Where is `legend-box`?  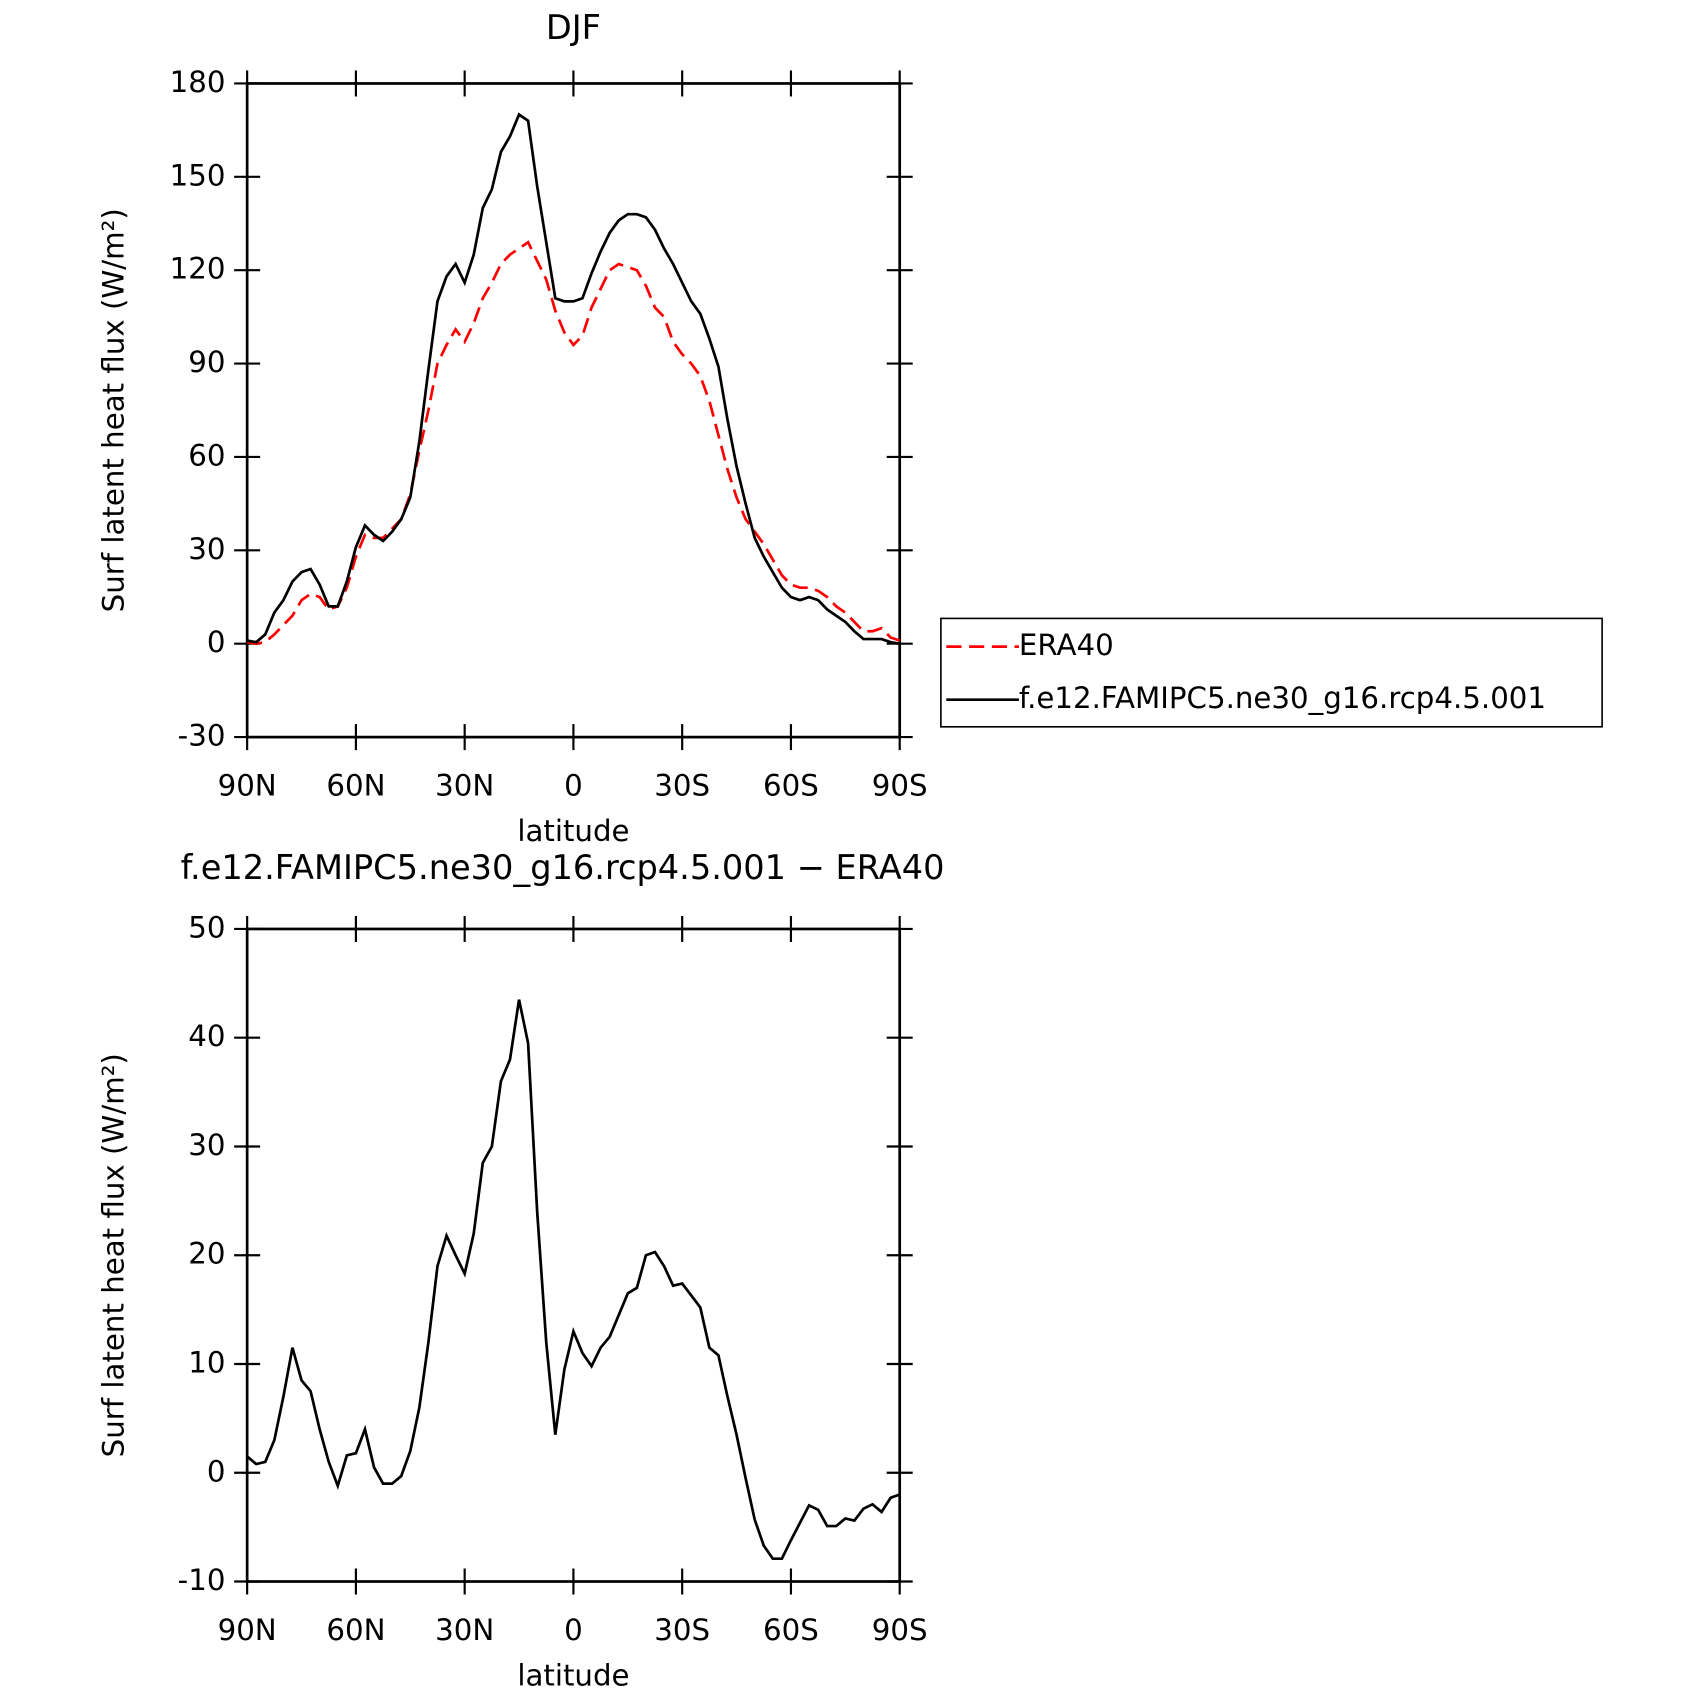 legend-box is located at coordinates (1271, 672).